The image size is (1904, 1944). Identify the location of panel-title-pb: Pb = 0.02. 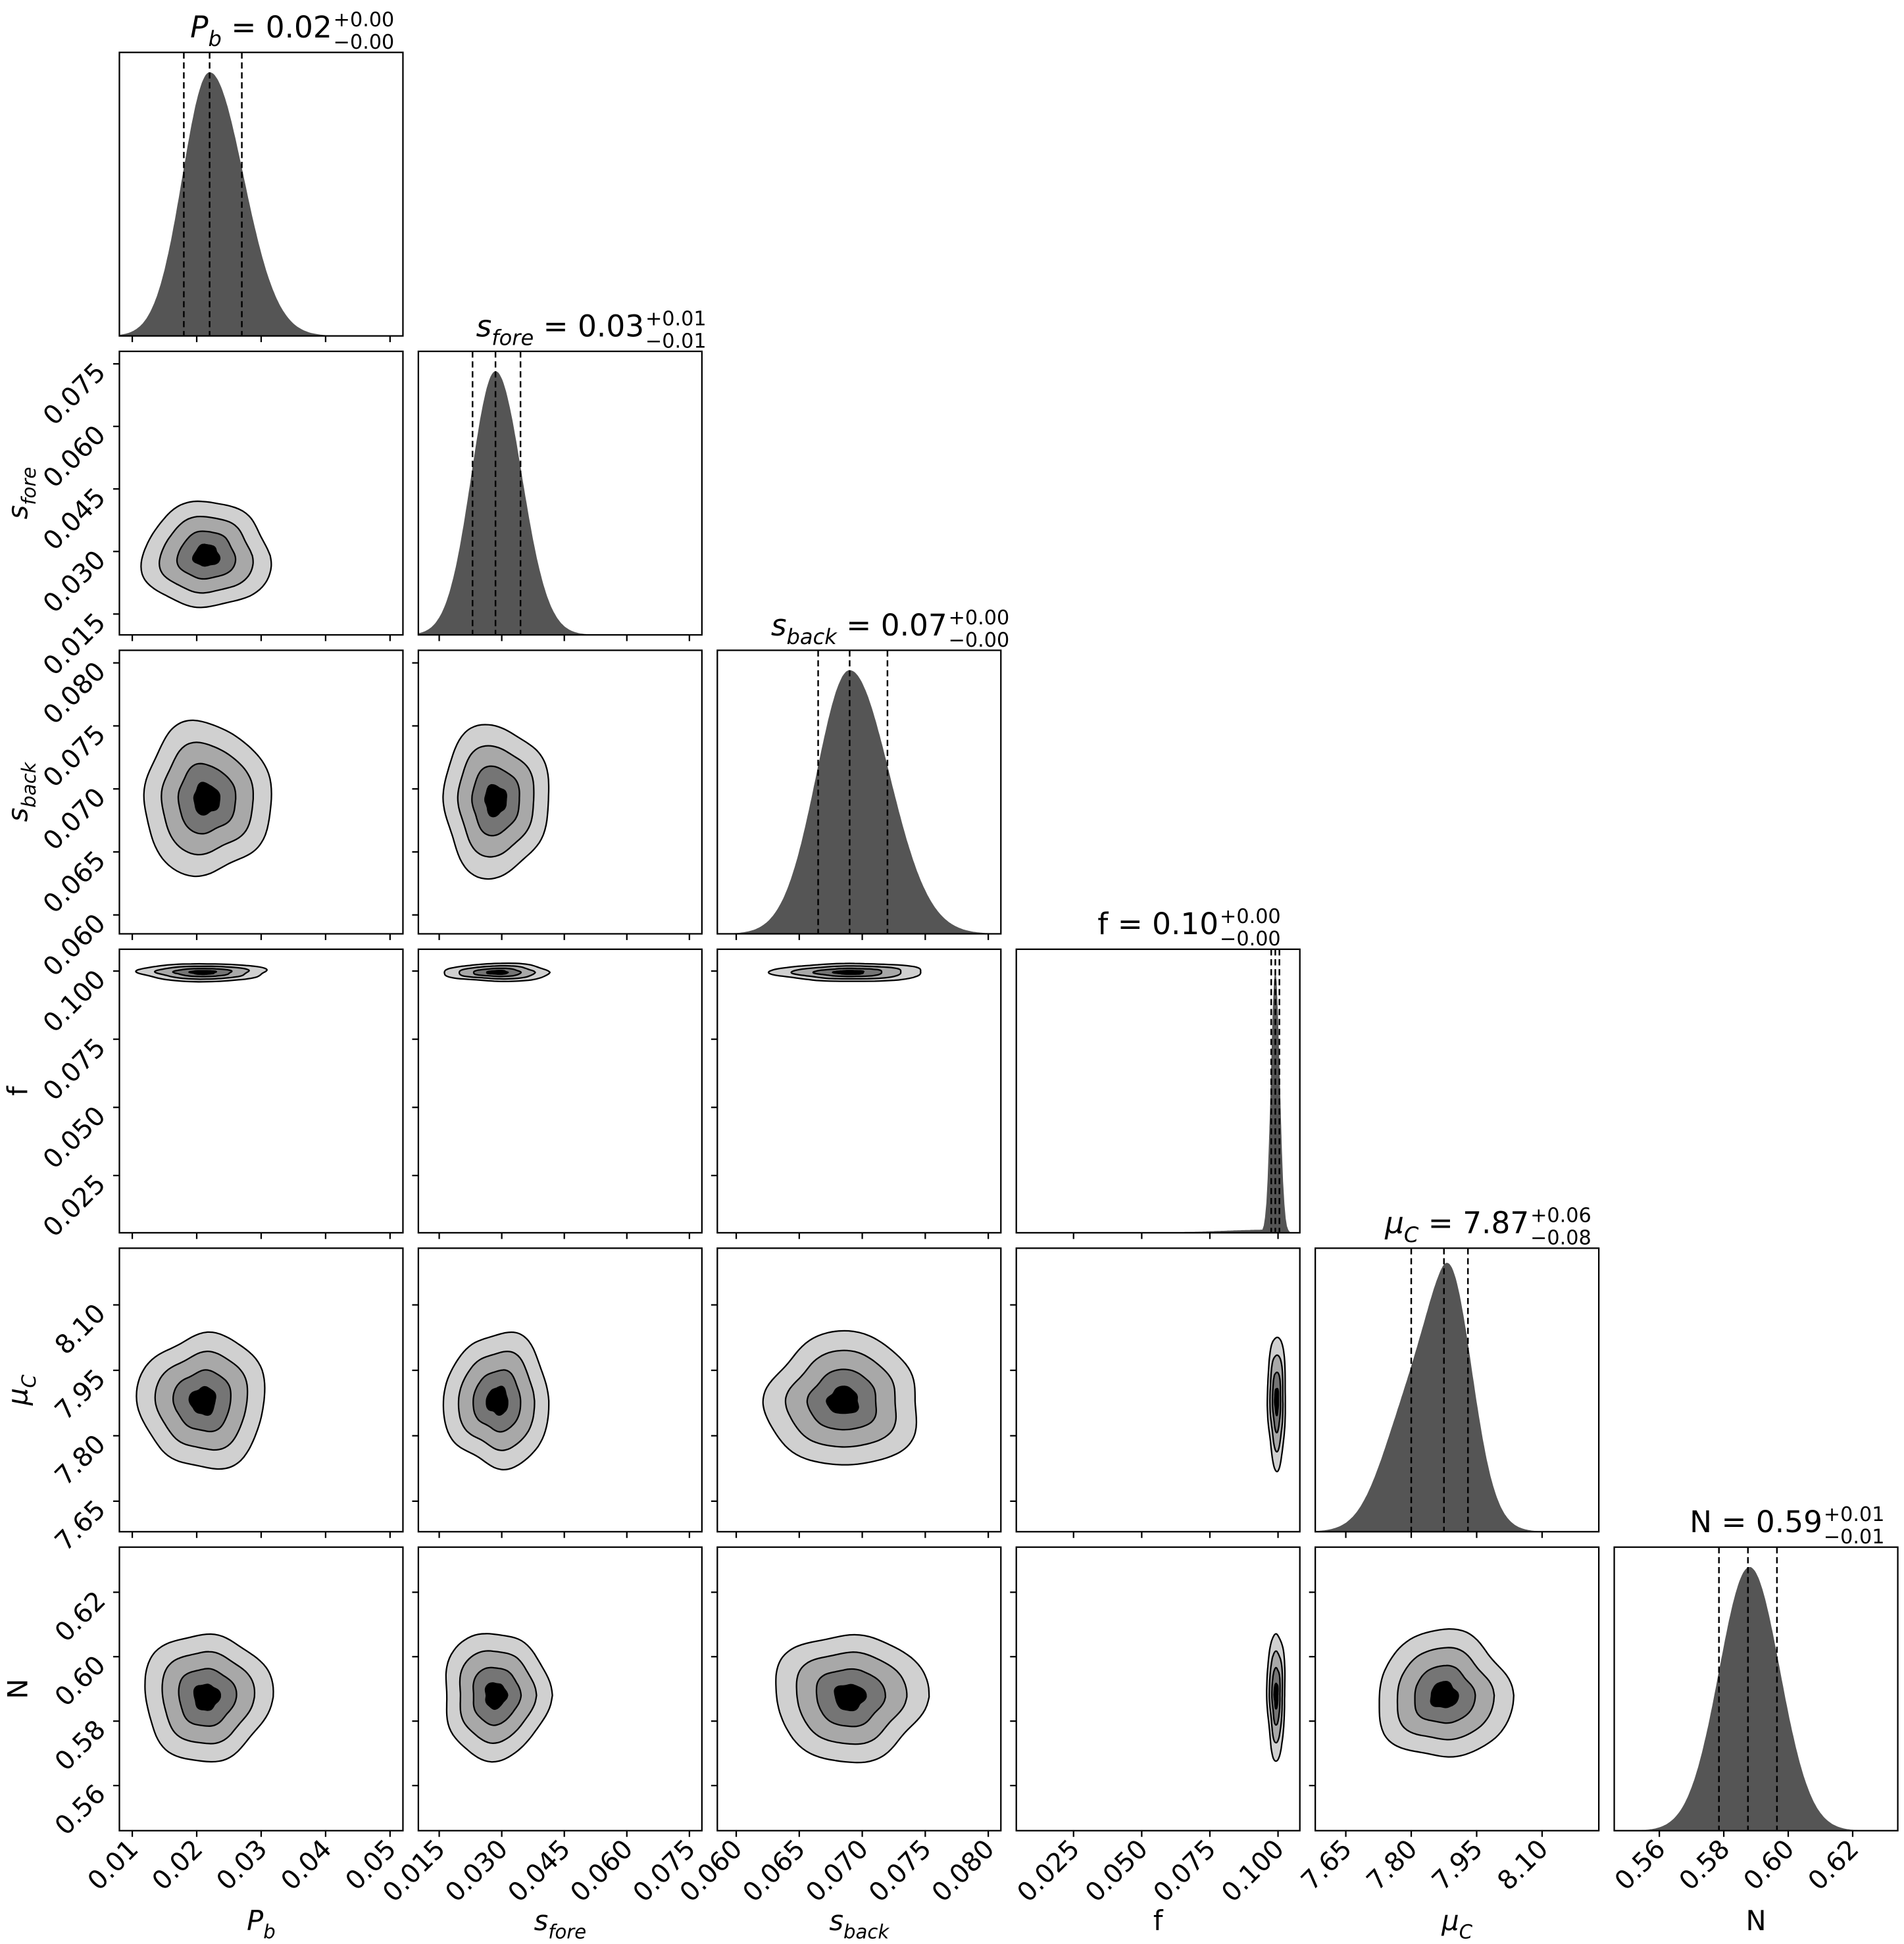
(261, 30).